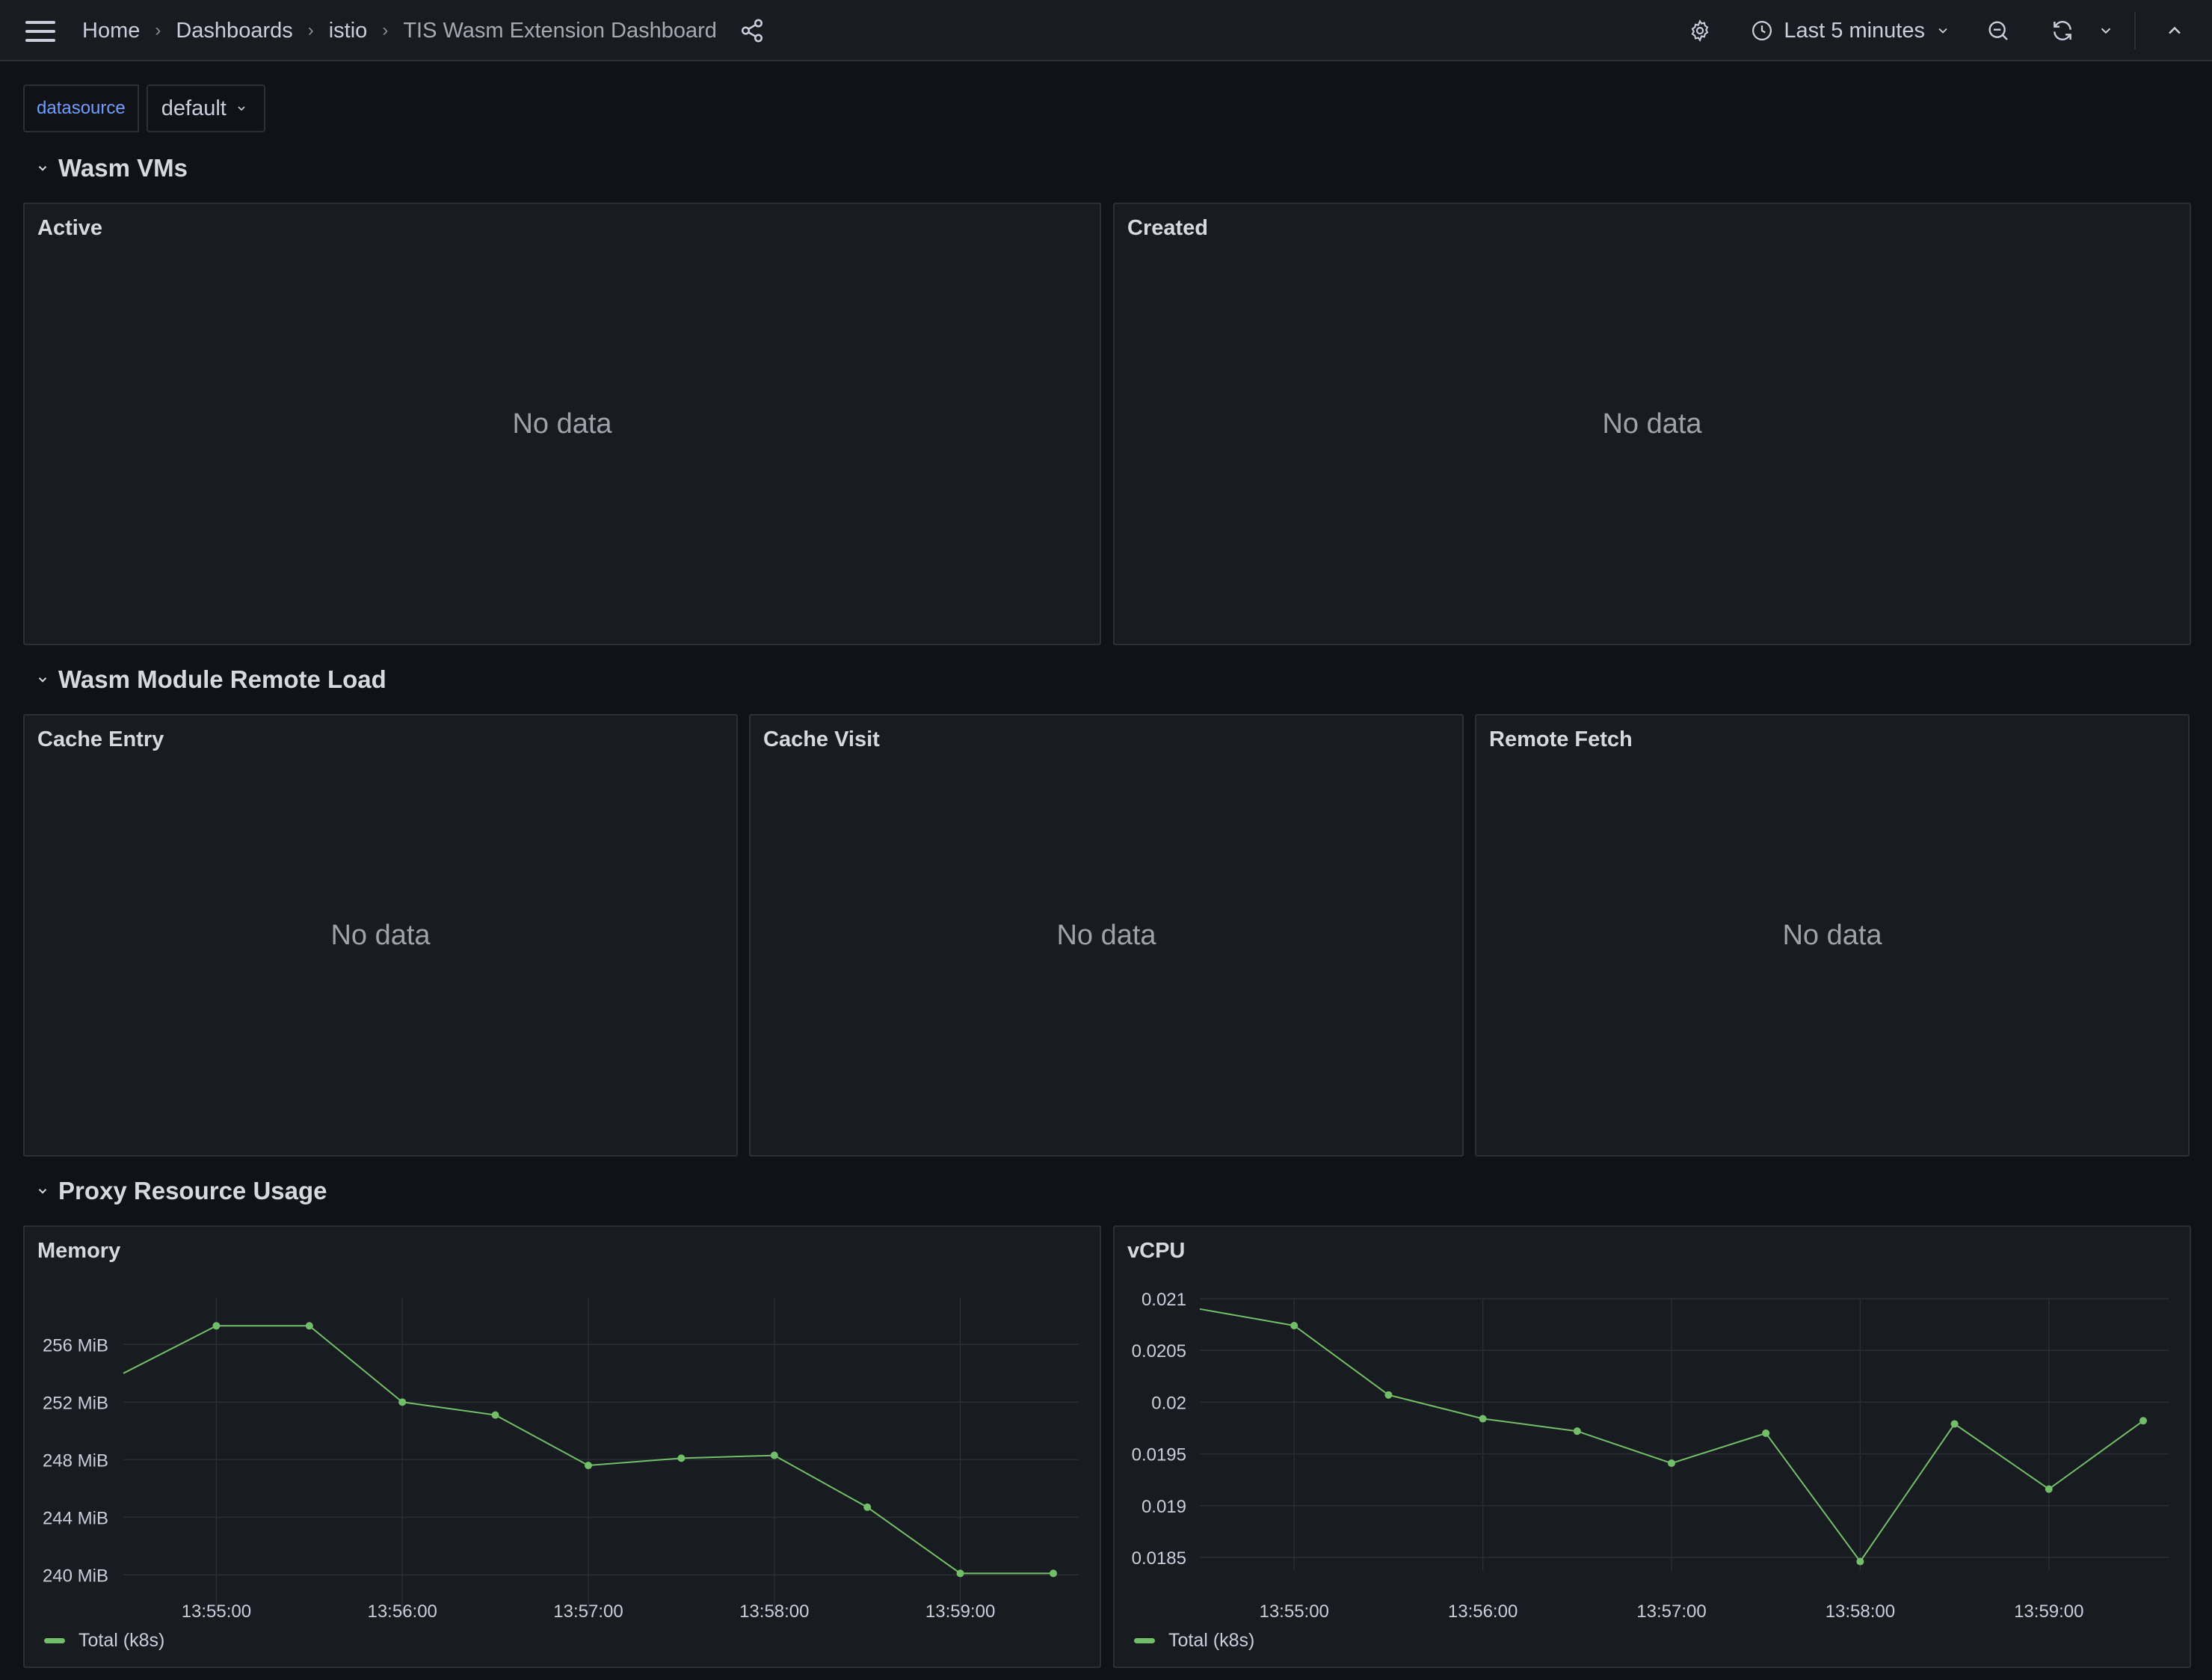 The image size is (2212, 1680). What do you see at coordinates (2135, 30) in the screenshot?
I see `toolbar-divider` at bounding box center [2135, 30].